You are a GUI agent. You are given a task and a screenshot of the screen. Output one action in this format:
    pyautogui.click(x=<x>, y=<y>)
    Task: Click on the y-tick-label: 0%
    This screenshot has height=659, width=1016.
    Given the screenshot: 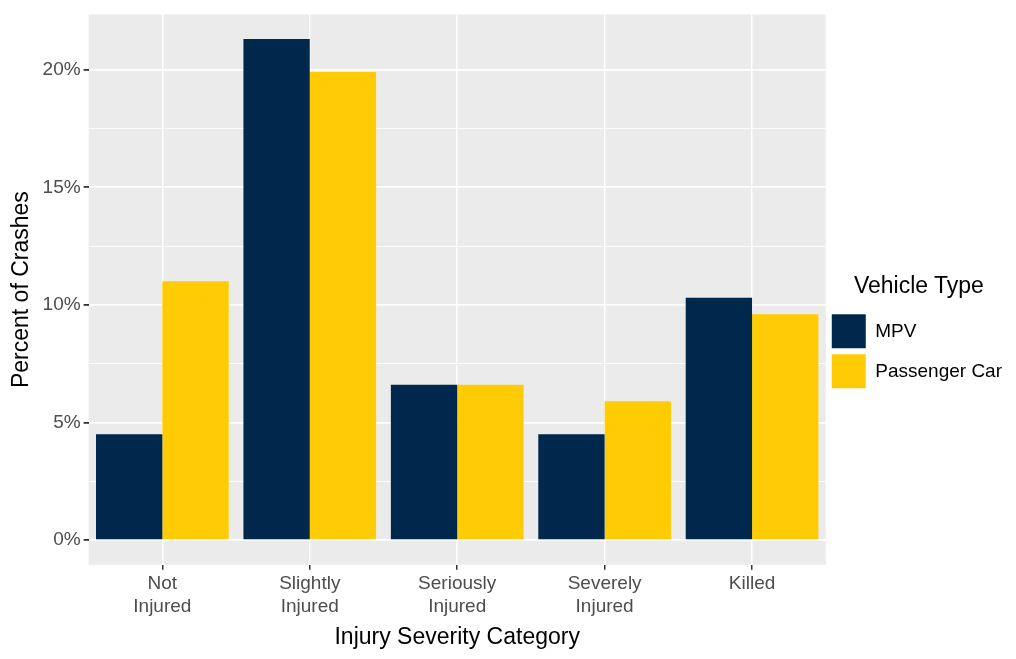 What is the action you would take?
    pyautogui.click(x=67, y=539)
    